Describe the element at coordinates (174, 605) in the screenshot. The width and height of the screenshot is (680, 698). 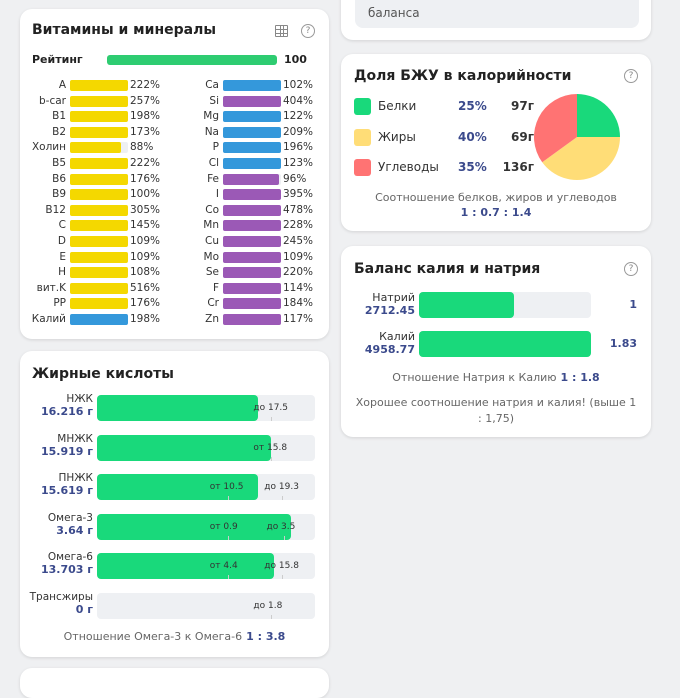
I see `fatty-acid-row: Трансжиры 0 г до 1.8` at that location.